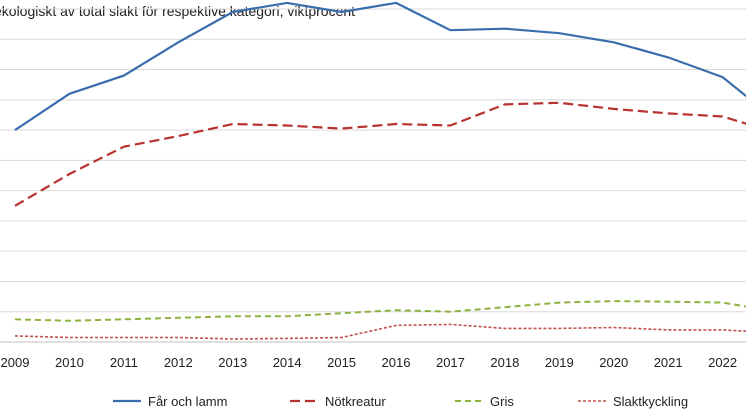  What do you see at coordinates (355, 401) in the screenshot?
I see `legend-label: Nötkreatur` at bounding box center [355, 401].